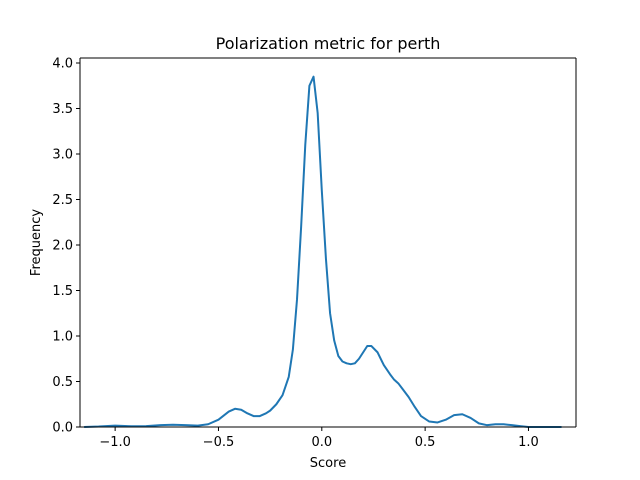  I want to click on y-tick-label: 0.0, so click(62, 428).